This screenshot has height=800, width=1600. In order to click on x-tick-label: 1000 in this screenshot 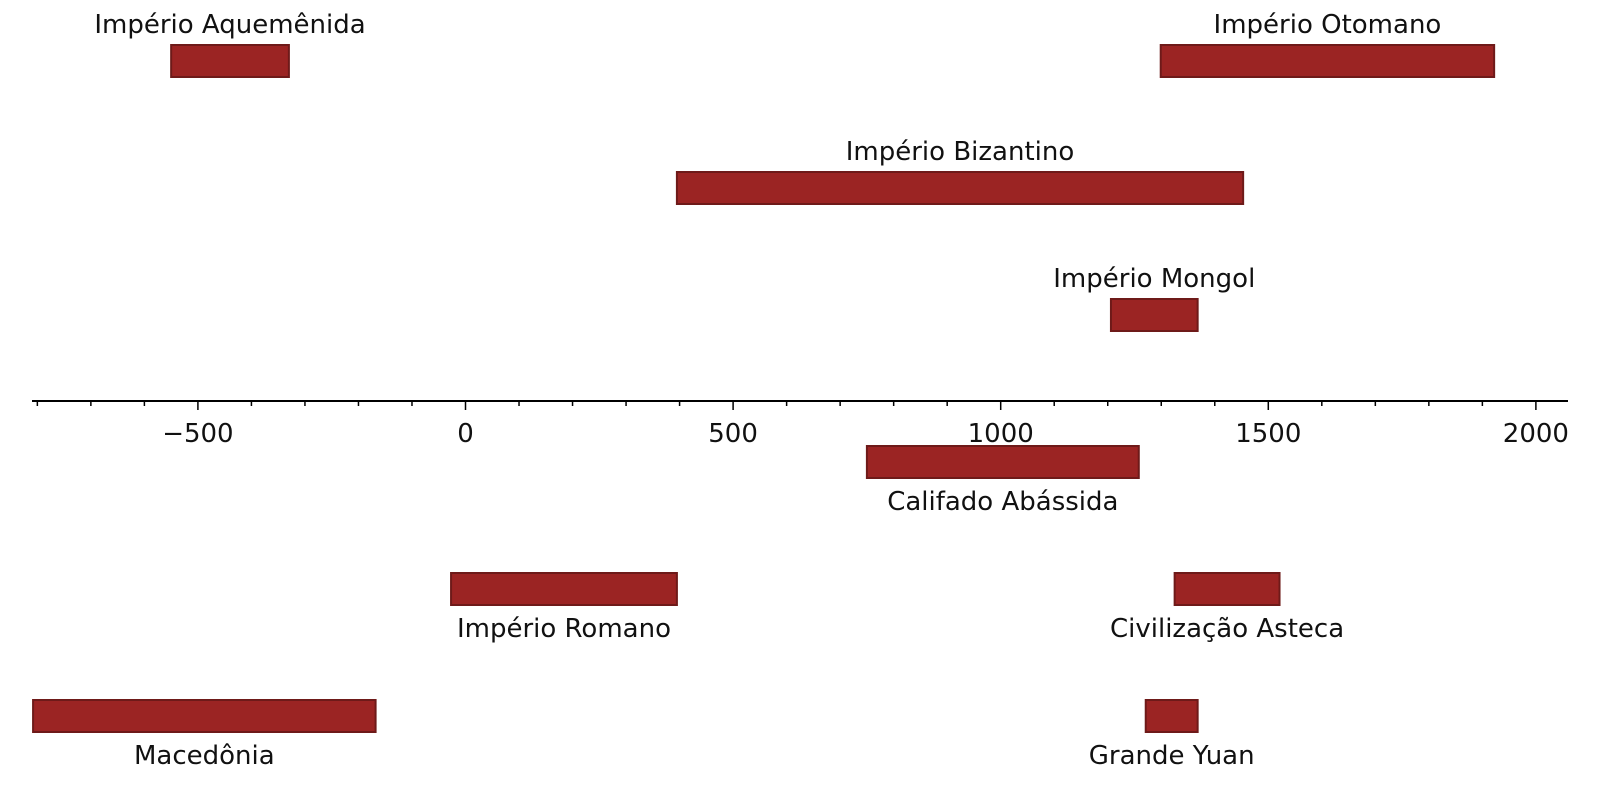, I will do `click(1001, 434)`.